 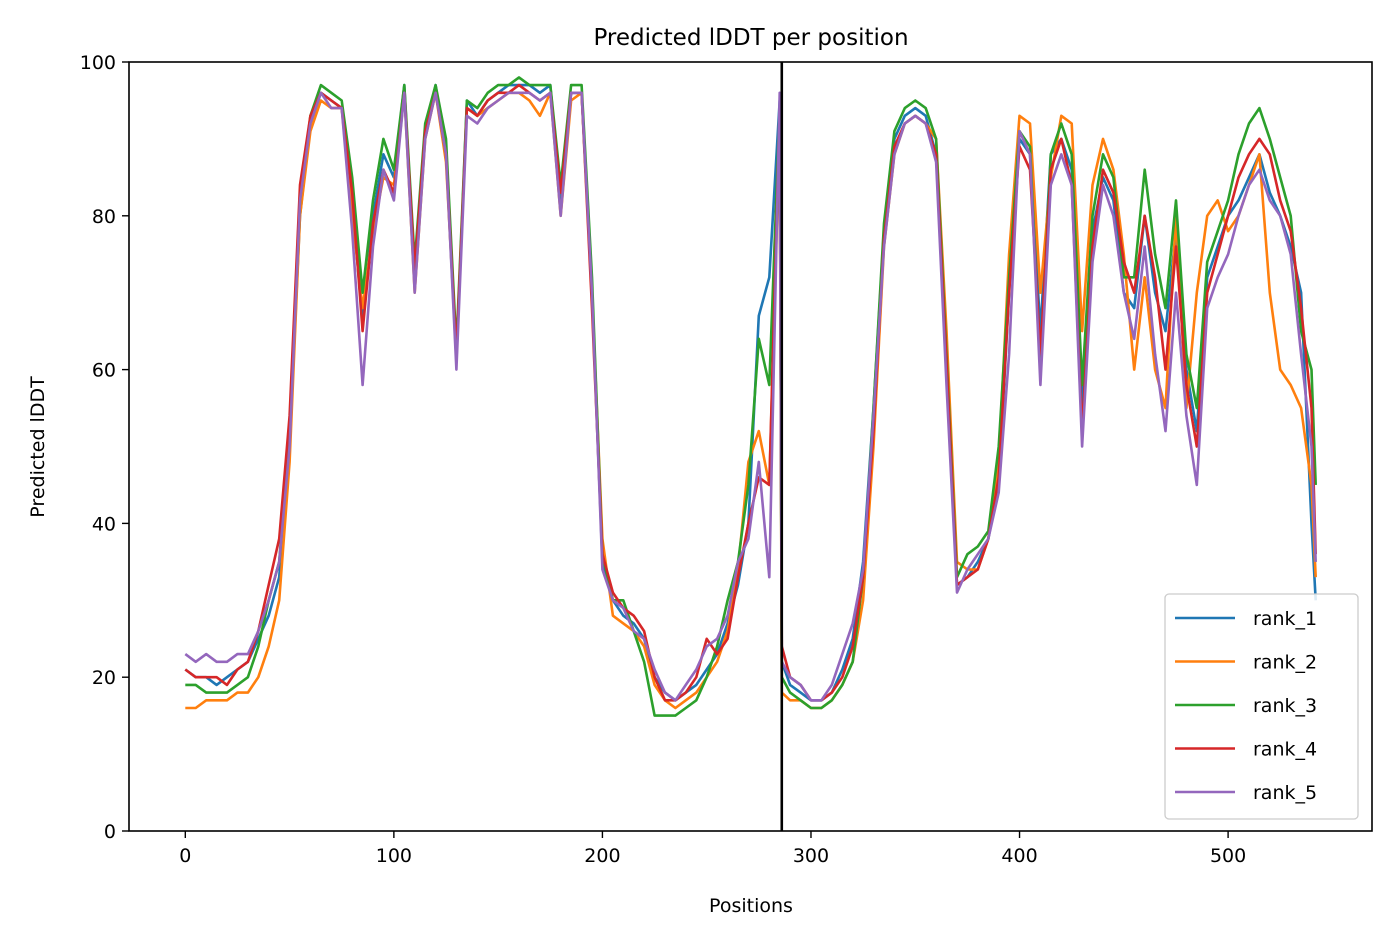 I want to click on legend-label: rank_1, so click(x=1285, y=619).